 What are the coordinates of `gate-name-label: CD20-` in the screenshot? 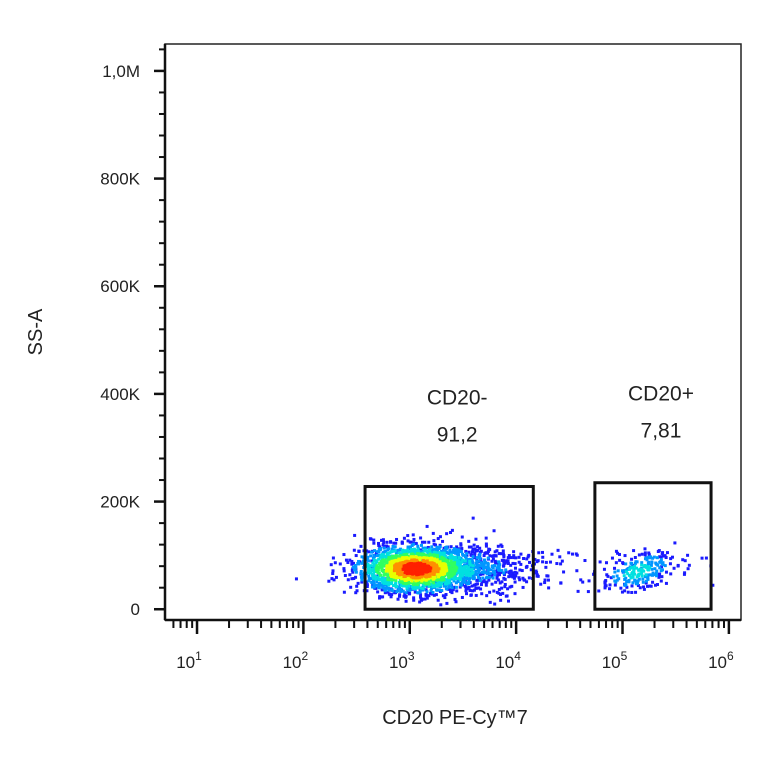 It's located at (457, 397).